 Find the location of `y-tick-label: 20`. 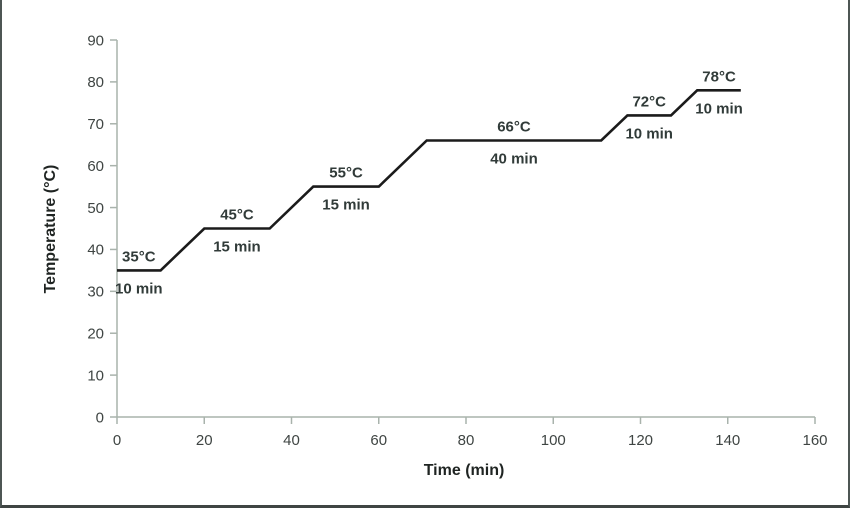

y-tick-label: 20 is located at coordinates (95, 333).